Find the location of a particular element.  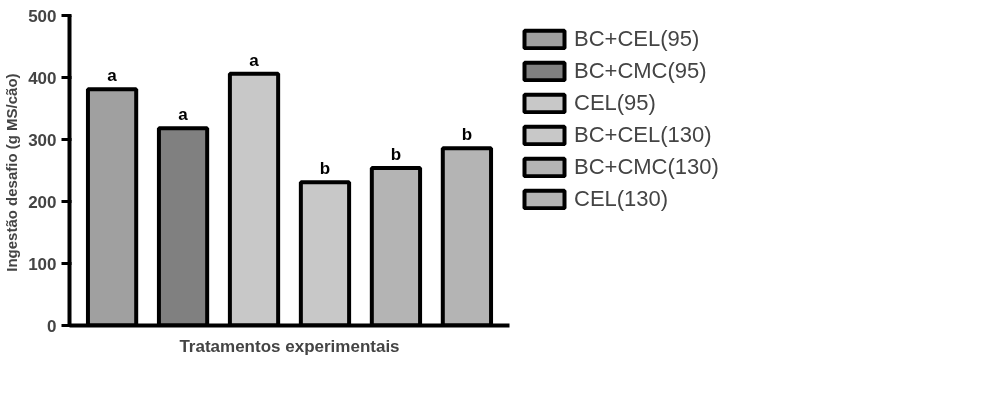

y-tick-label: 300 is located at coordinates (42, 140).